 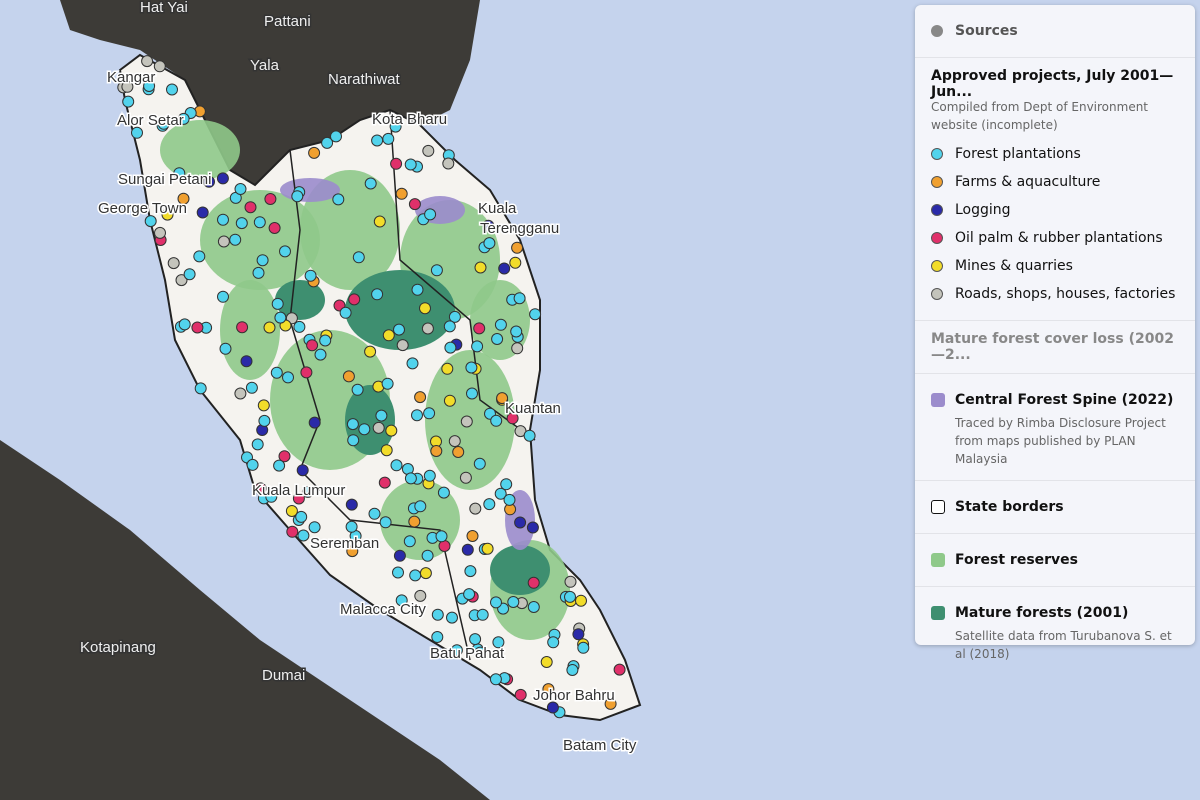 I want to click on legend-label: Logging, so click(x=983, y=210).